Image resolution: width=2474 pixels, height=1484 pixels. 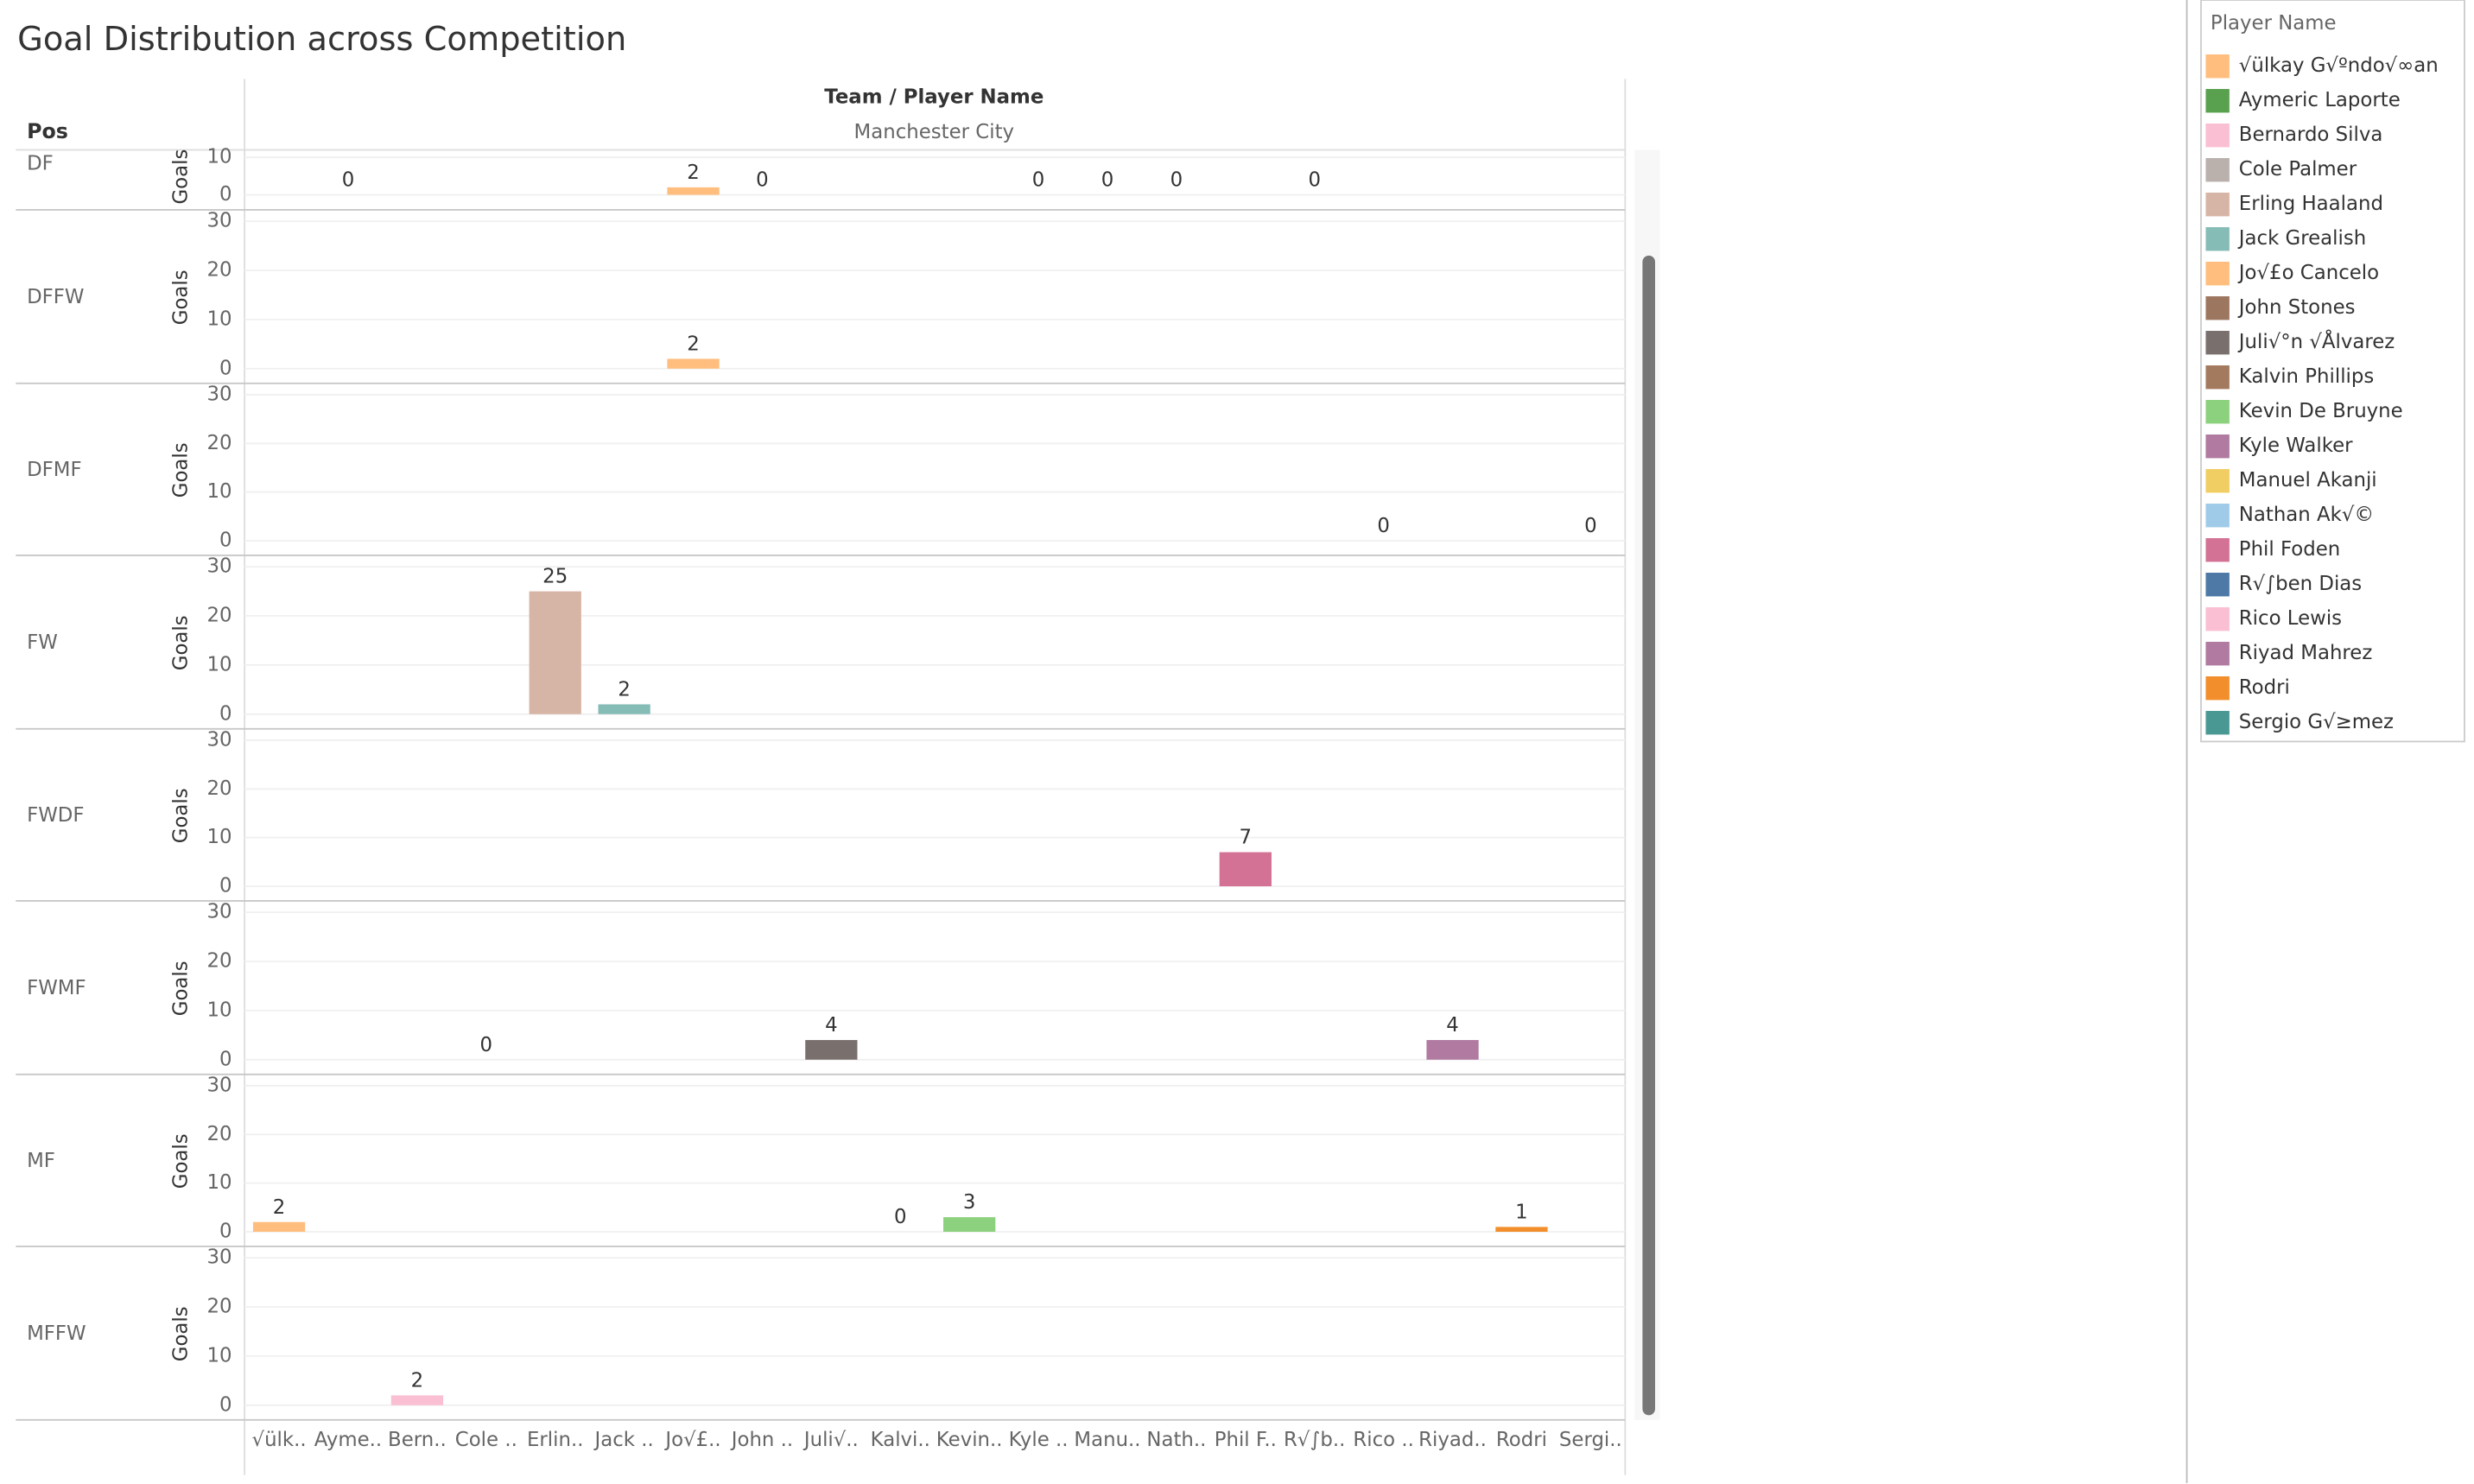 What do you see at coordinates (417, 1440) in the screenshot?
I see `x-tick-label: Bern..` at bounding box center [417, 1440].